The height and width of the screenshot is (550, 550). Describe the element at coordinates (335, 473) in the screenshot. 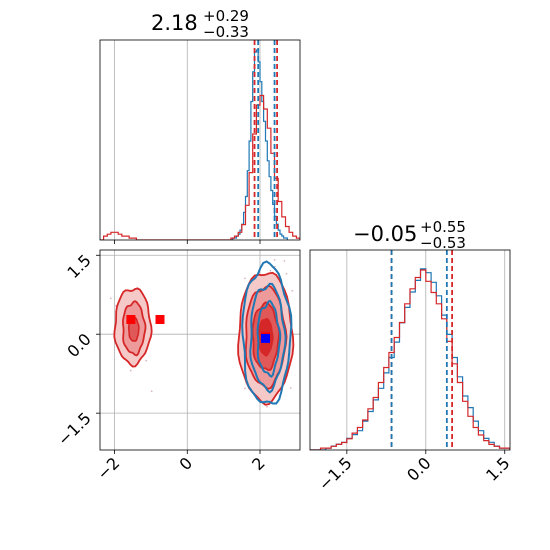

I see `xtick-label-param-2-0: −1.5` at that location.